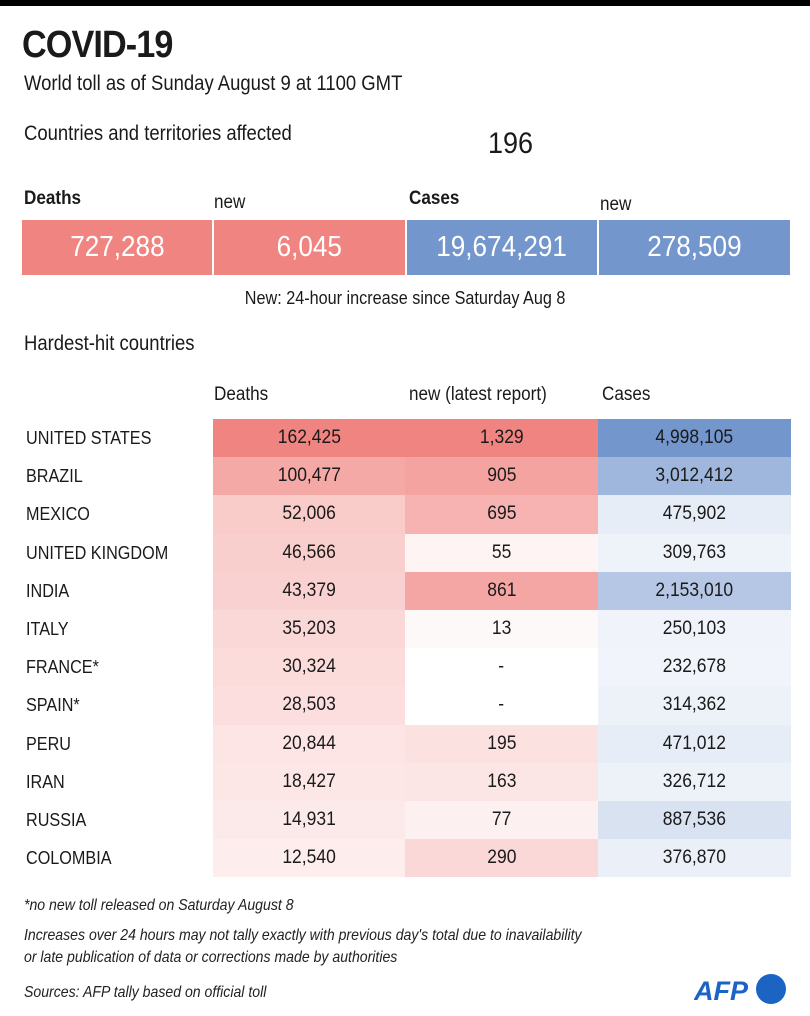  I want to click on cell-new: 861, so click(501, 590).